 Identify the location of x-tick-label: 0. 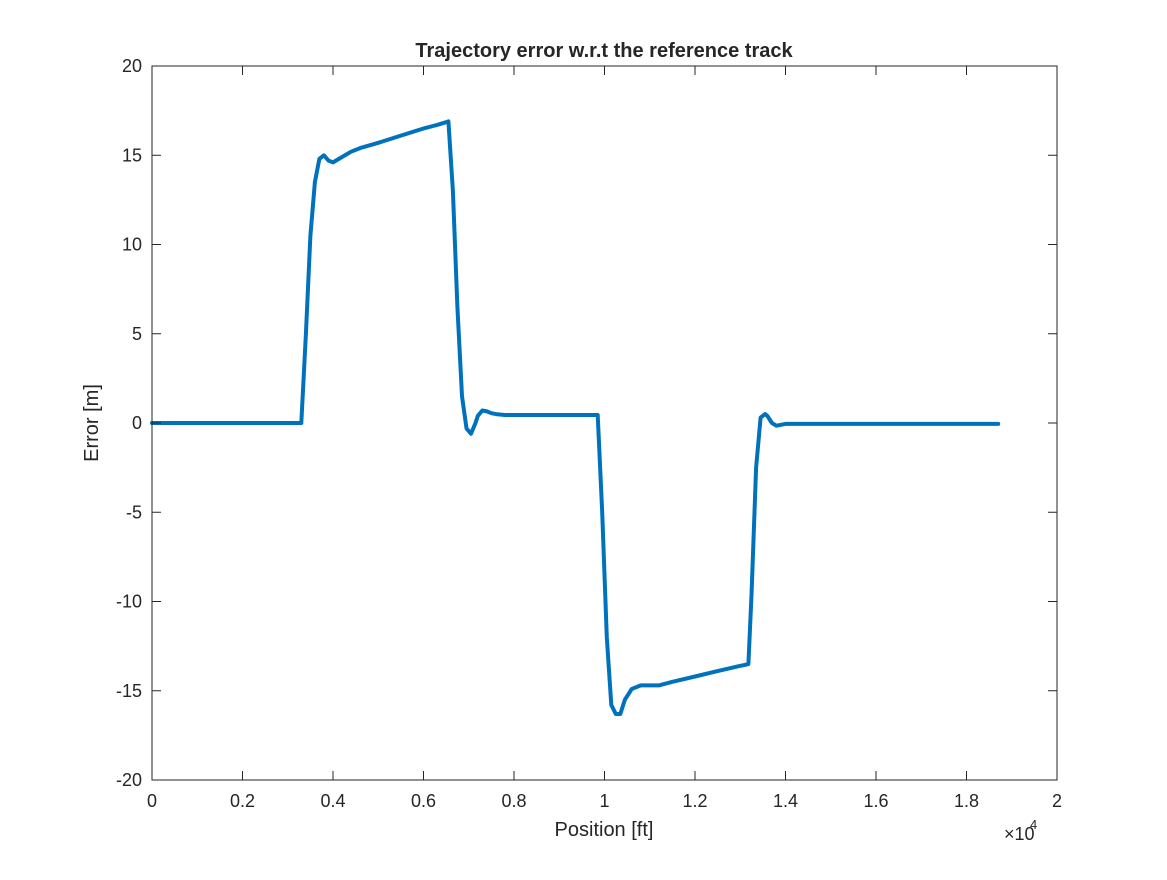
(152, 801).